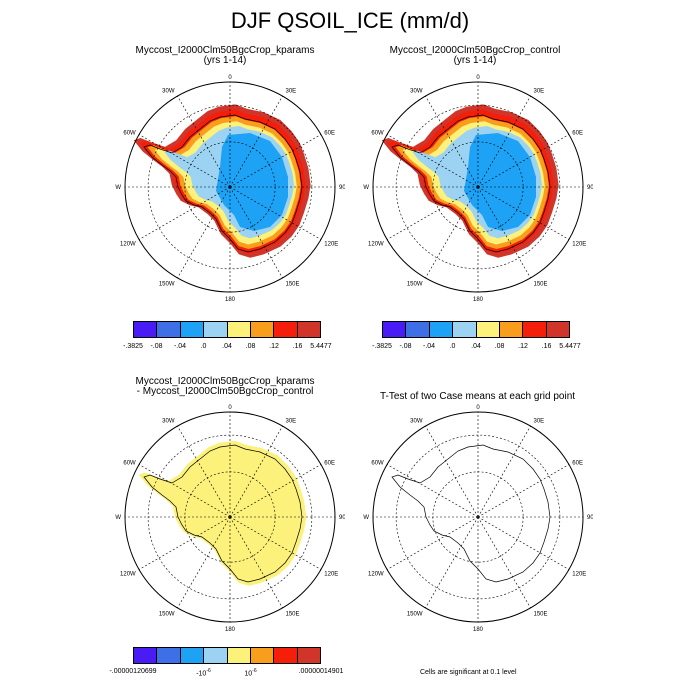 The image size is (700, 700). Describe the element at coordinates (225, 60) in the screenshot. I see `panel1-title-line2: (yrs 1-14)` at that location.